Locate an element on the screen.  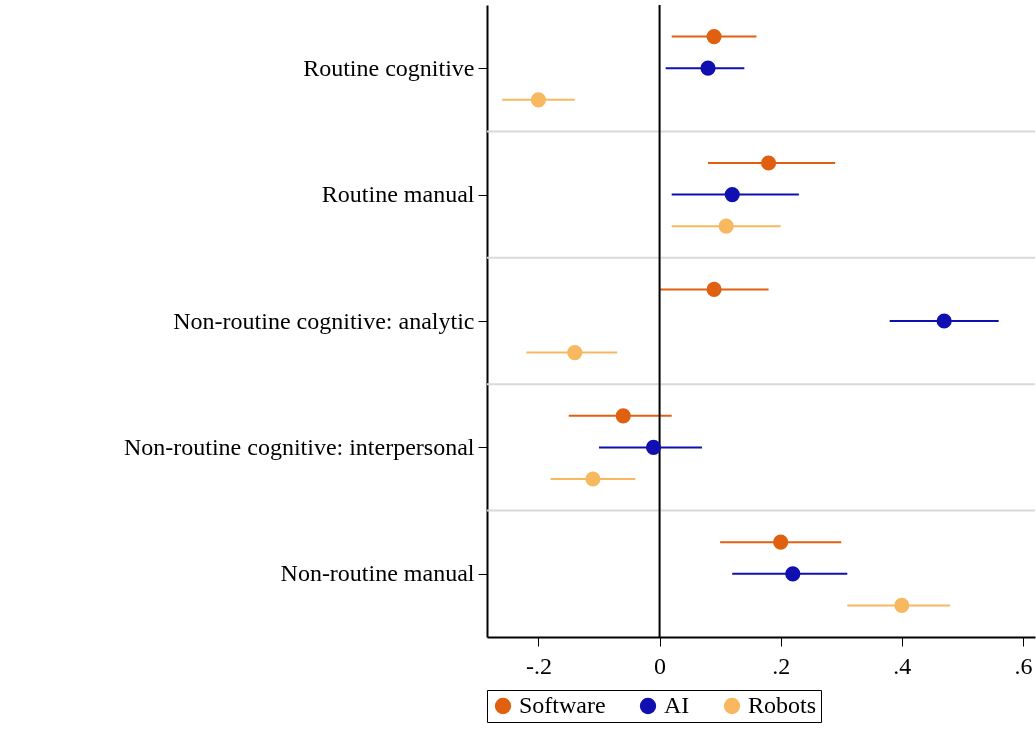
x-tick-label: .6 is located at coordinates (1023, 665).